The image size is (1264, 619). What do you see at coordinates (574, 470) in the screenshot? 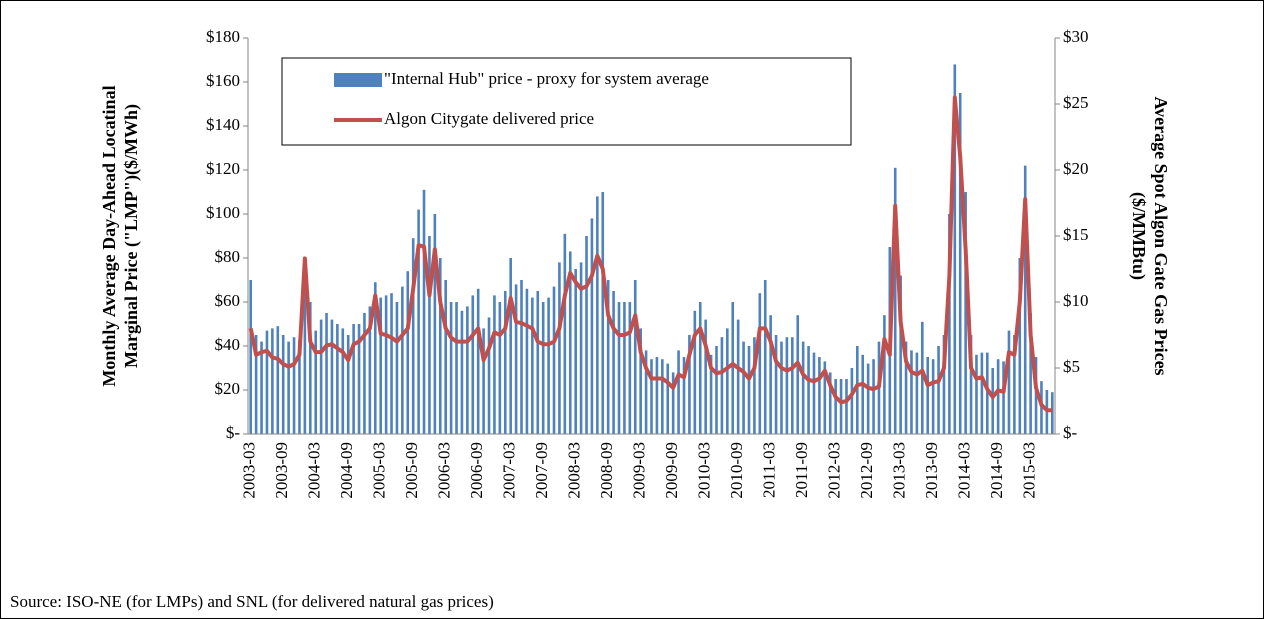
I see `x-tick-label: 2008-03` at bounding box center [574, 470].